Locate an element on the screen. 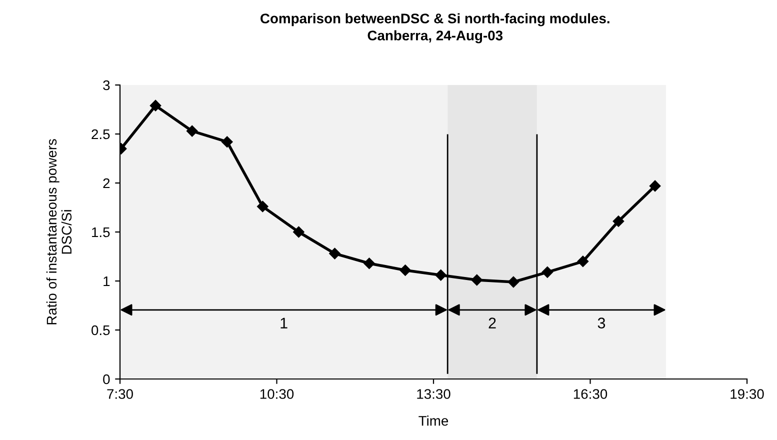  y-axis-title: Ratio of instantaneous powers DSC/Si is located at coordinates (59, 231).